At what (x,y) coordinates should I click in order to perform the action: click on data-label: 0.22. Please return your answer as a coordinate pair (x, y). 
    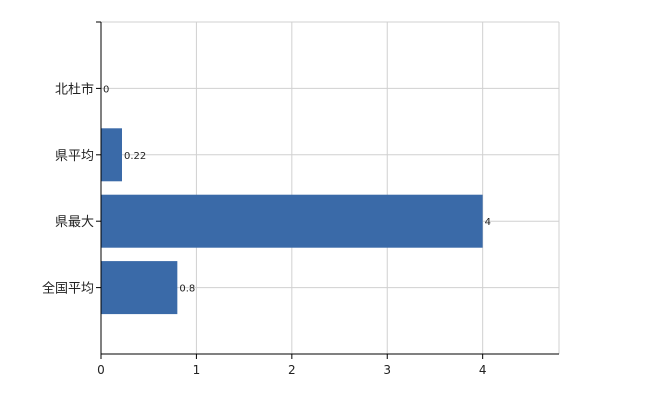
    Looking at the image, I should click on (135, 156).